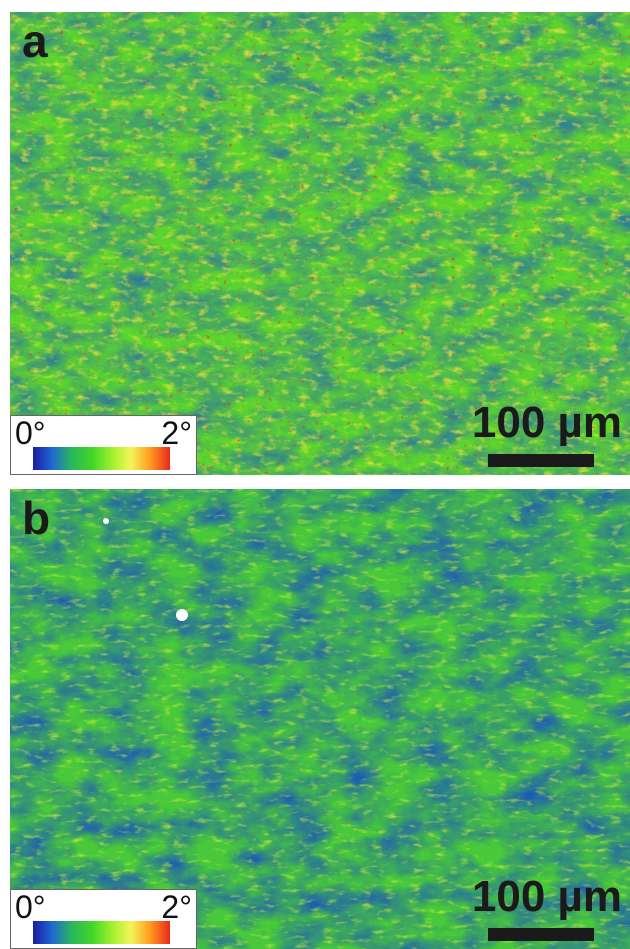 This screenshot has height=949, width=630. I want to click on scale-bar-label-a: 100 µm, so click(546, 422).